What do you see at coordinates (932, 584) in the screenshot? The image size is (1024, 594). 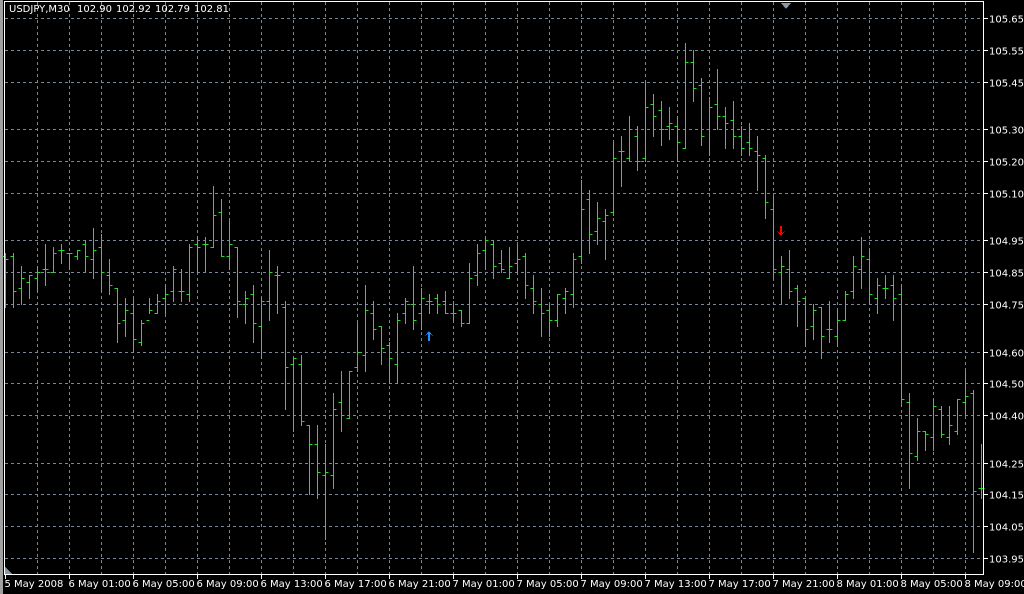 I see `time-tick-label: 8 May 05:00` at bounding box center [932, 584].